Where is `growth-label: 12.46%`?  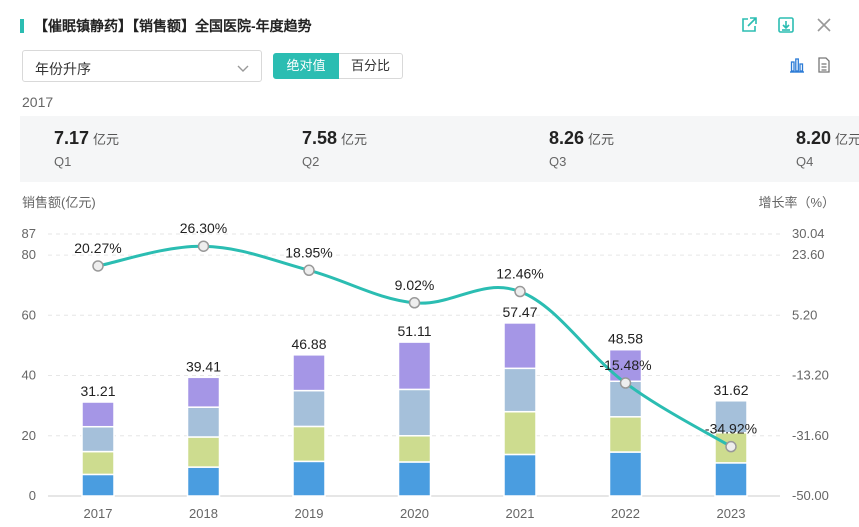 growth-label: 12.46% is located at coordinates (519, 274).